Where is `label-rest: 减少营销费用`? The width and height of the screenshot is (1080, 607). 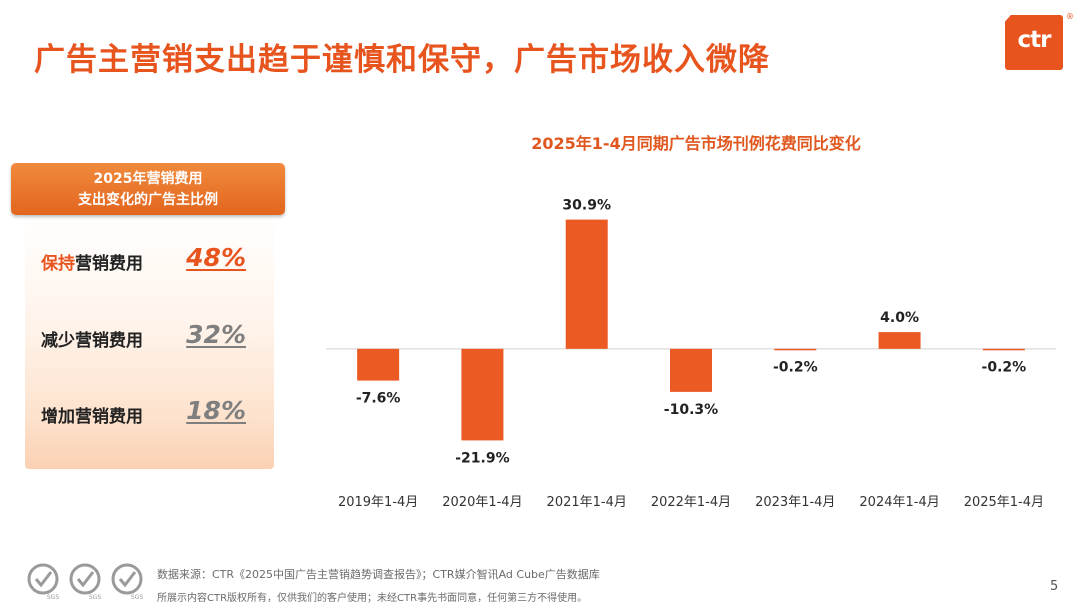
label-rest: 减少营销费用 is located at coordinates (92, 341).